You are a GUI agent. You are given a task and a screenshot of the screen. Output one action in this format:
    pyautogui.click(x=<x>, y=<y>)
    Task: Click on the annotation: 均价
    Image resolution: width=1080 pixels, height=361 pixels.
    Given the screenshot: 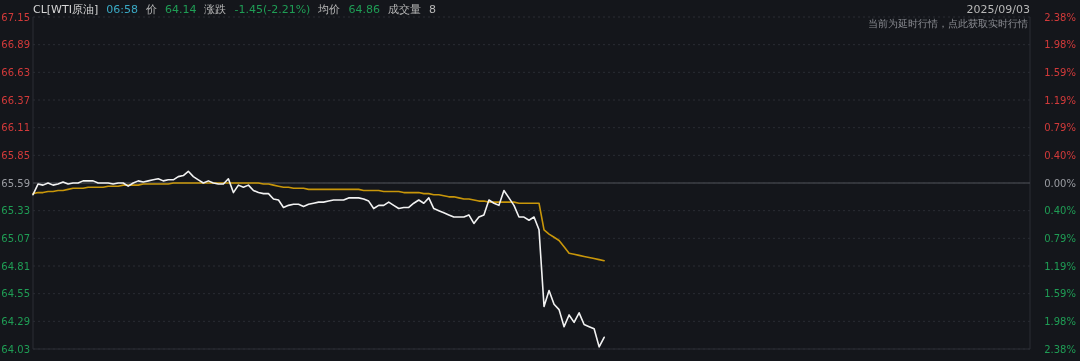 What is the action you would take?
    pyautogui.click(x=329, y=9)
    